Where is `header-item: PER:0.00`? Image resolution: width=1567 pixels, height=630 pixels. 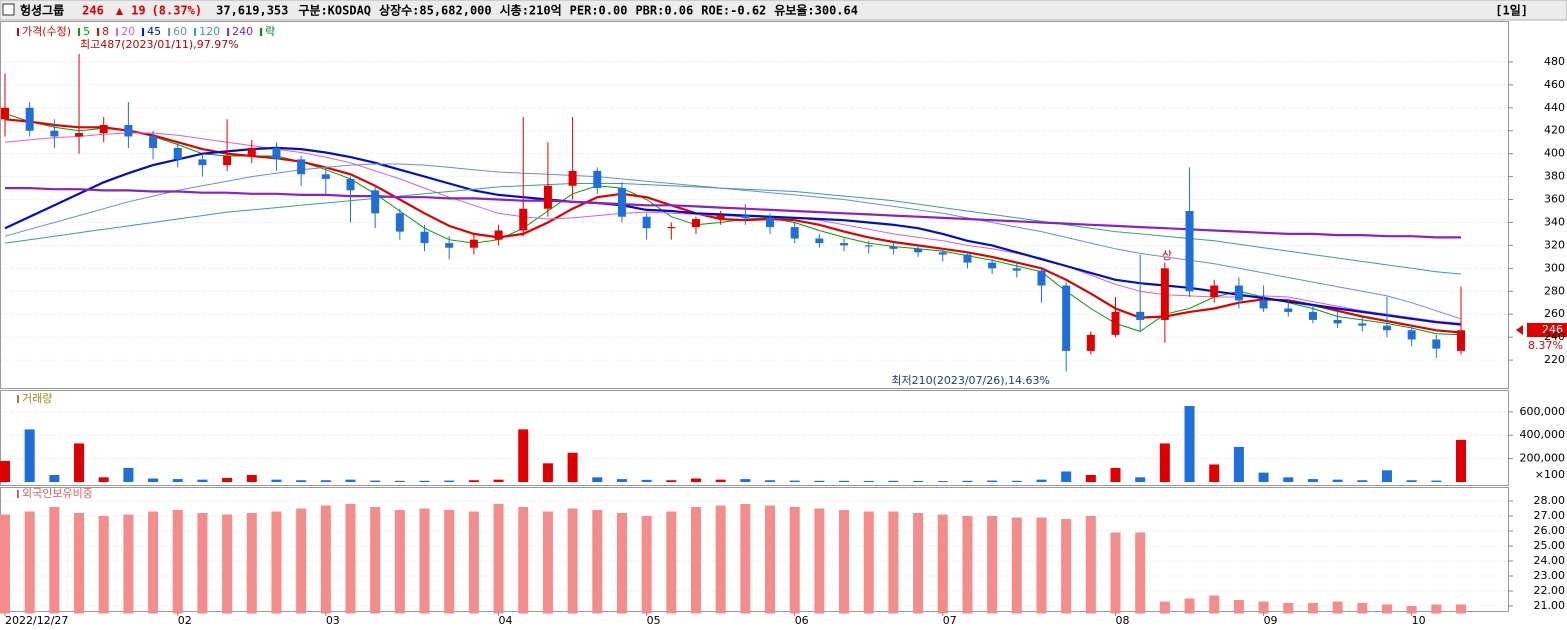
header-item: PER:0.00 is located at coordinates (599, 11).